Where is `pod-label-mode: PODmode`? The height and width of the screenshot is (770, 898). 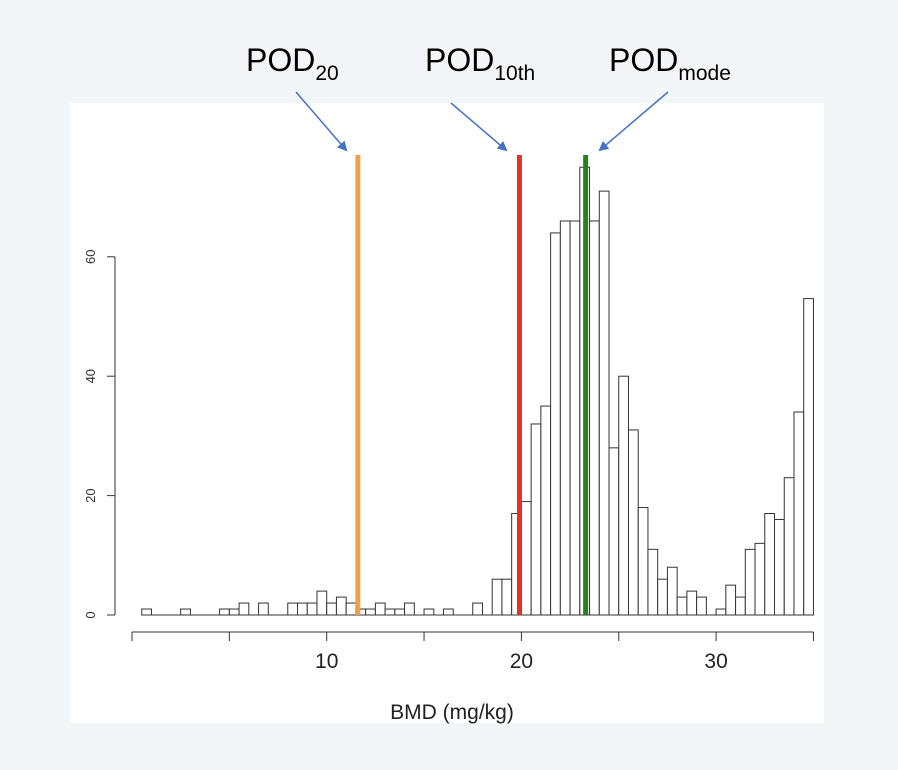 pod-label-mode: PODmode is located at coordinates (670, 63).